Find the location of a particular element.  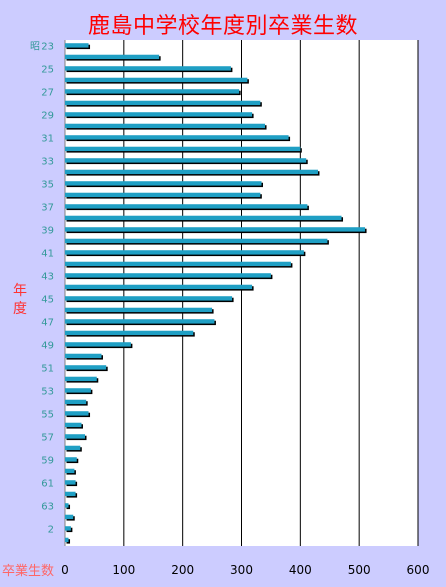

y-tick-label: 63 is located at coordinates (47, 506).